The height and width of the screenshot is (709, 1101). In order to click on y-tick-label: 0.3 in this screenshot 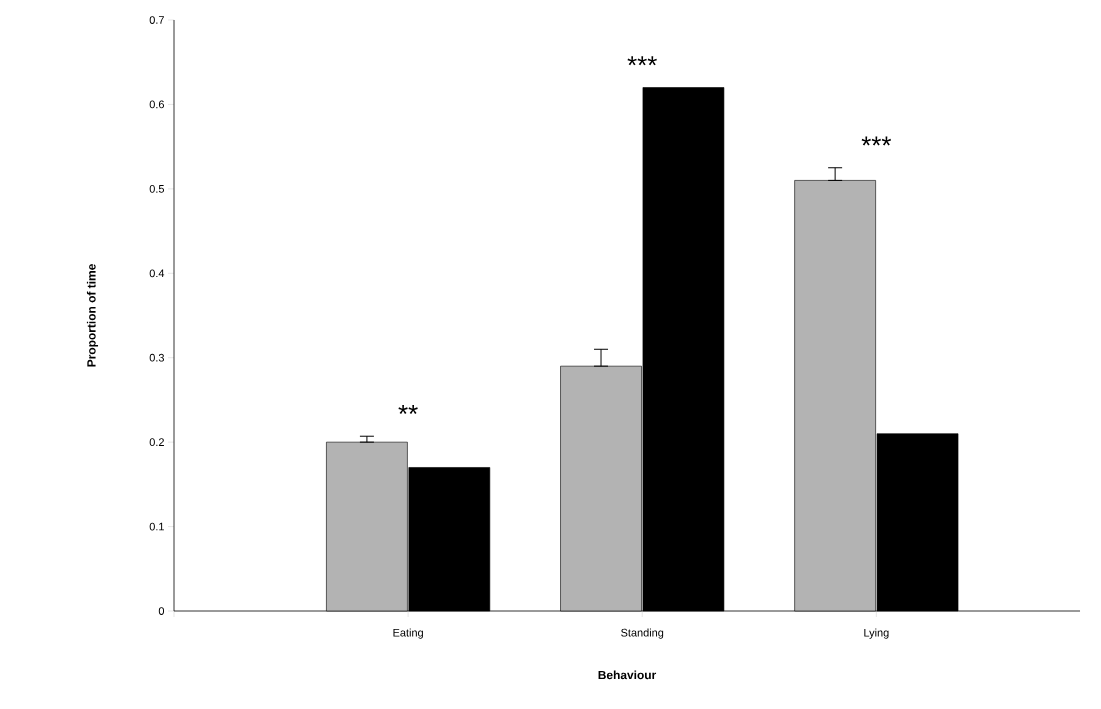, I will do `click(156, 357)`.